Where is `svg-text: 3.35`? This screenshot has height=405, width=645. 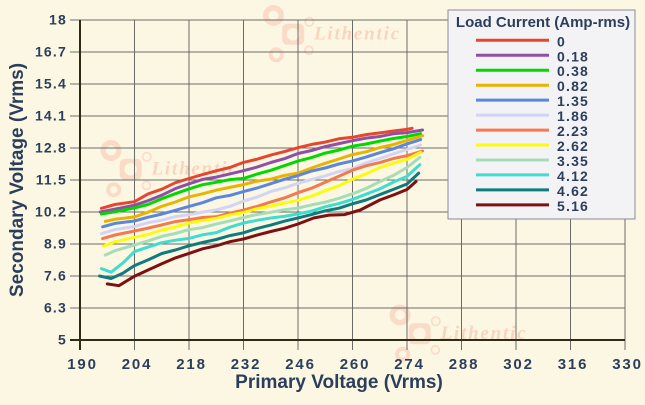 svg-text: 3.35 is located at coordinates (573, 161).